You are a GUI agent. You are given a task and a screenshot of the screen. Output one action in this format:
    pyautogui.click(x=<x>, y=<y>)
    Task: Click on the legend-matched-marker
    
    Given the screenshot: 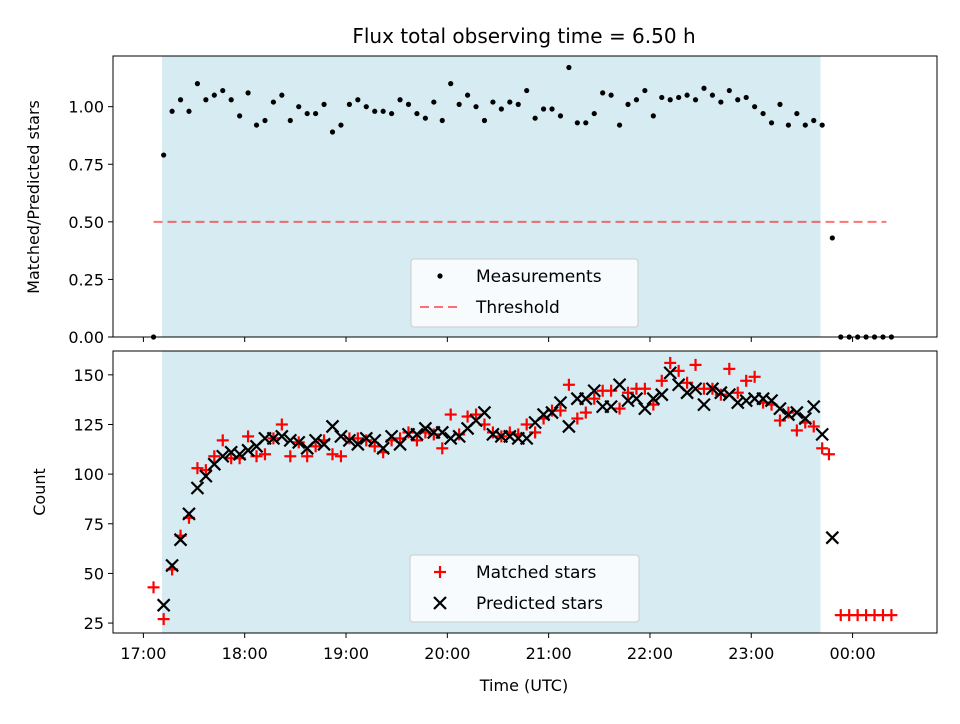 What is the action you would take?
    pyautogui.click(x=440, y=572)
    